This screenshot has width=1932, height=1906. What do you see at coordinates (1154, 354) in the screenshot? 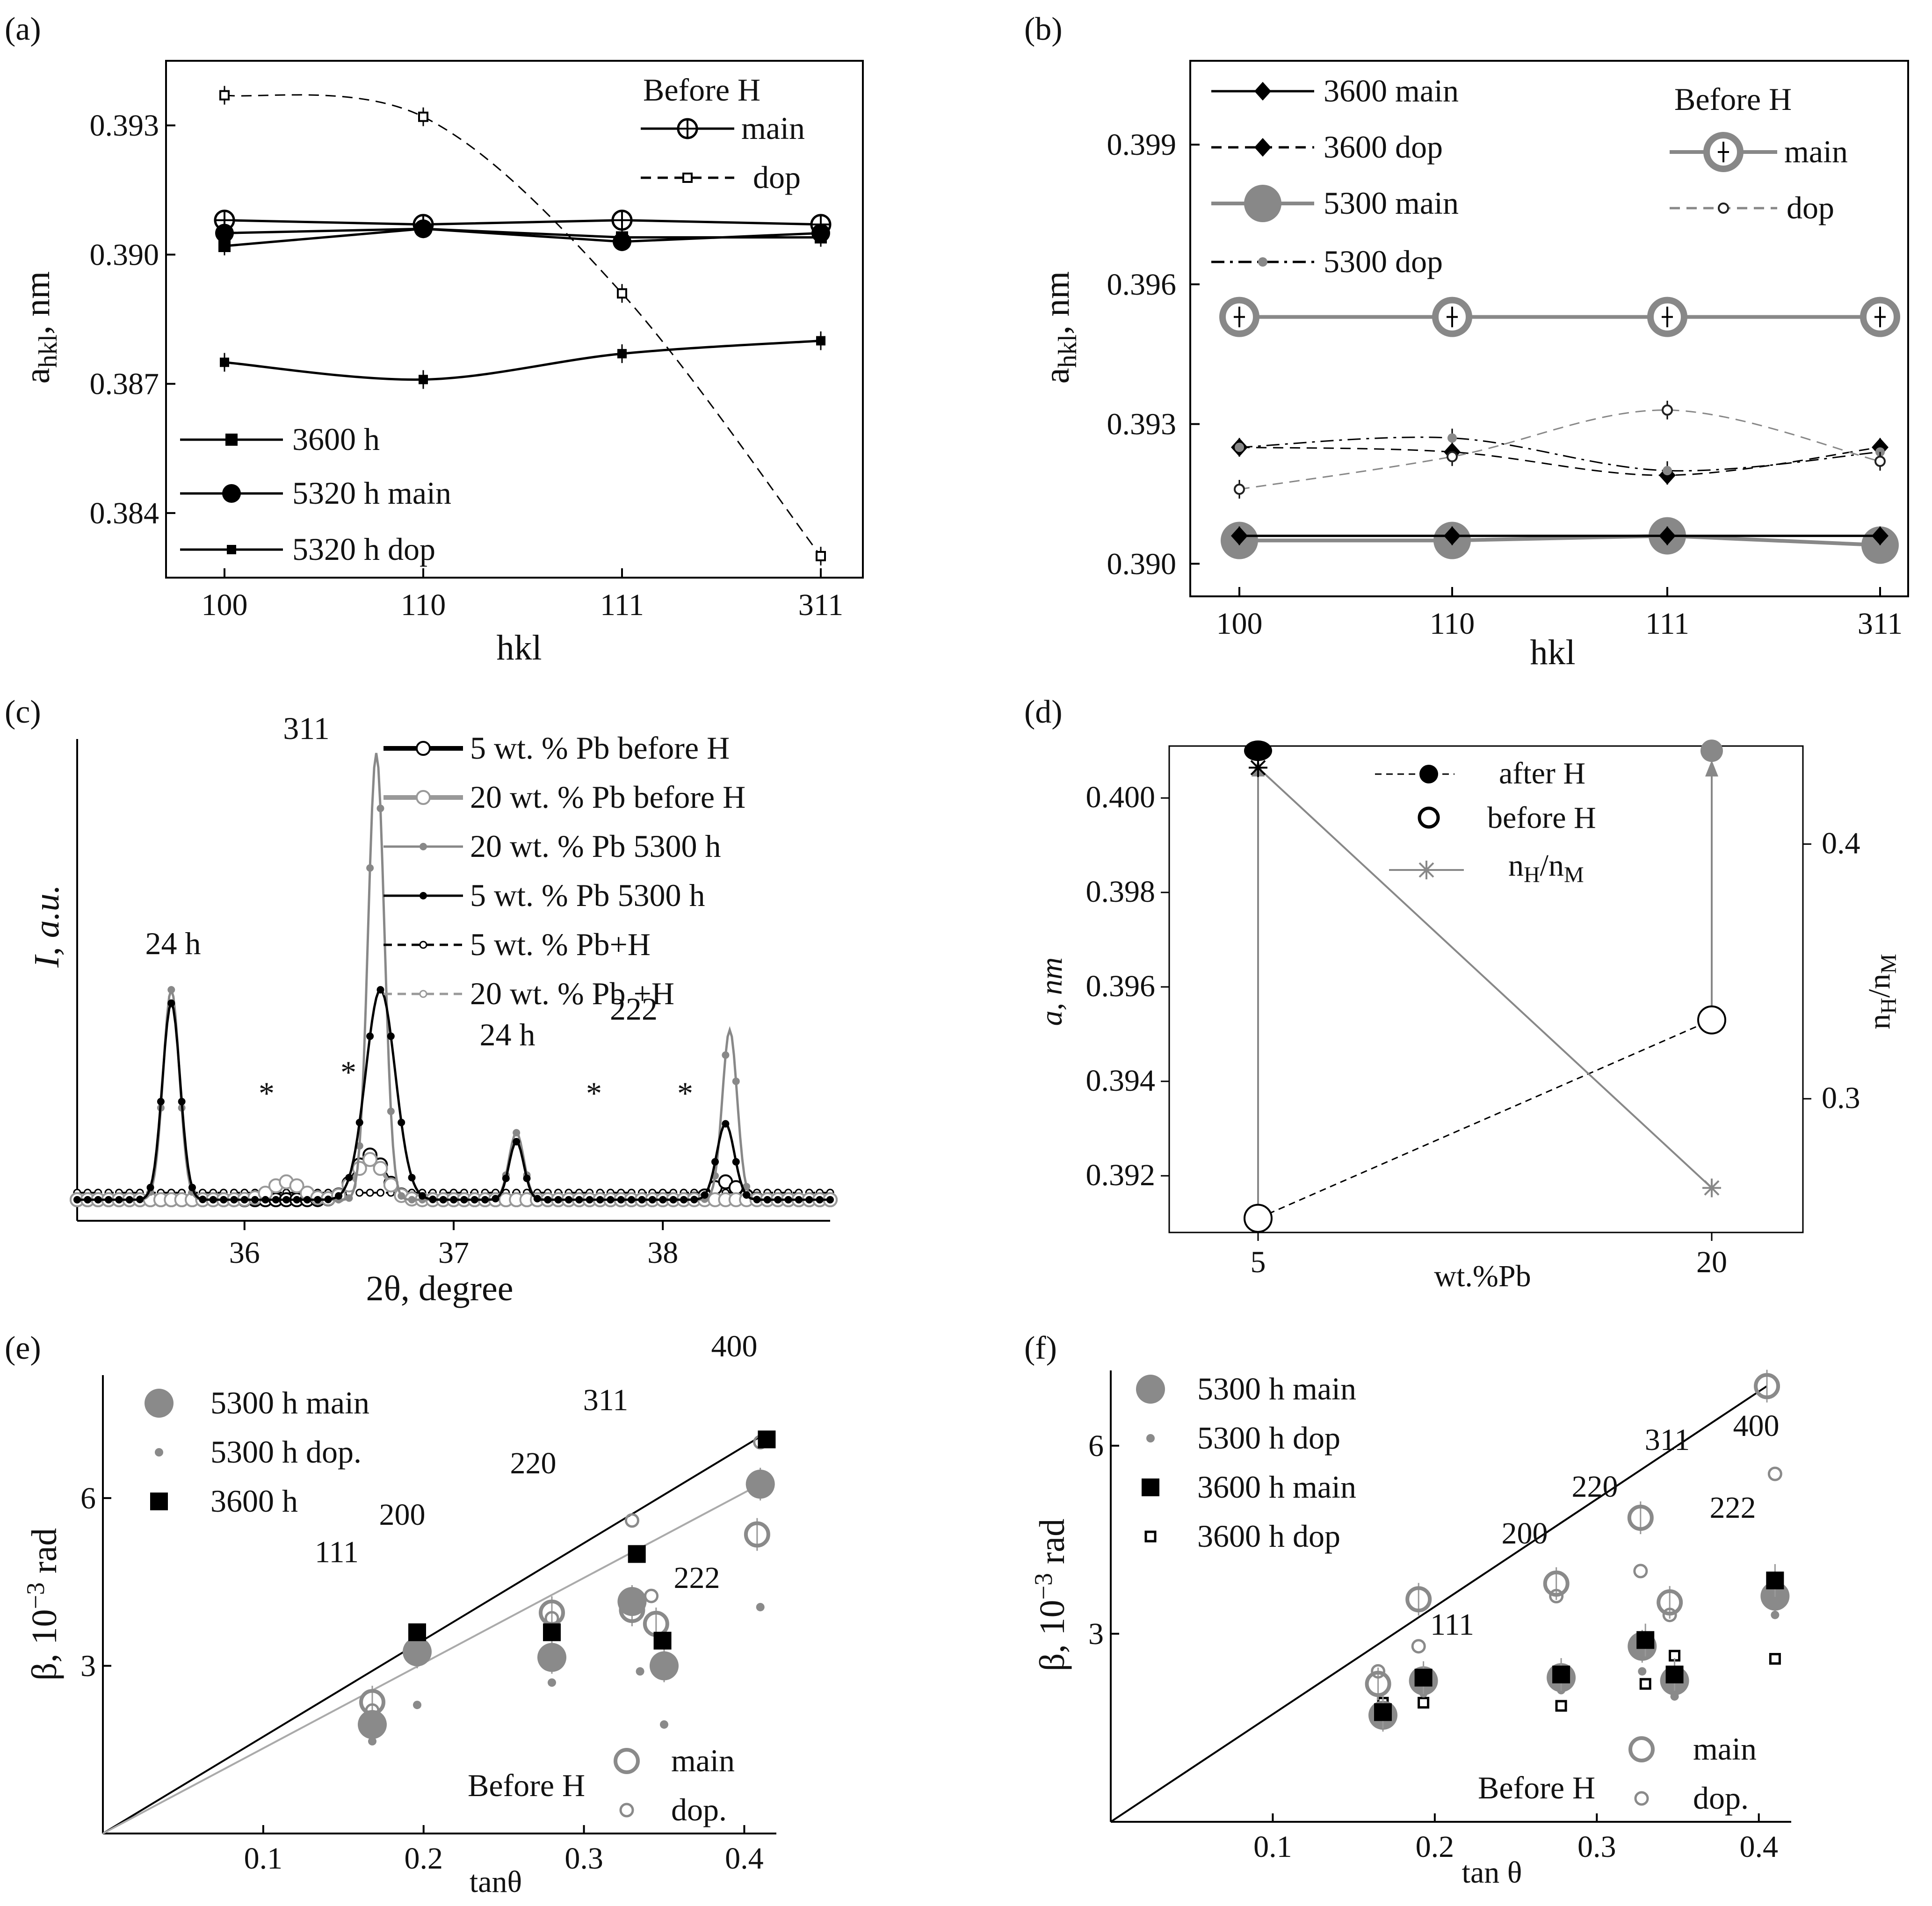
I see `y-ticks-b: 0.390 0.393 0.396 0.399` at bounding box center [1154, 354].